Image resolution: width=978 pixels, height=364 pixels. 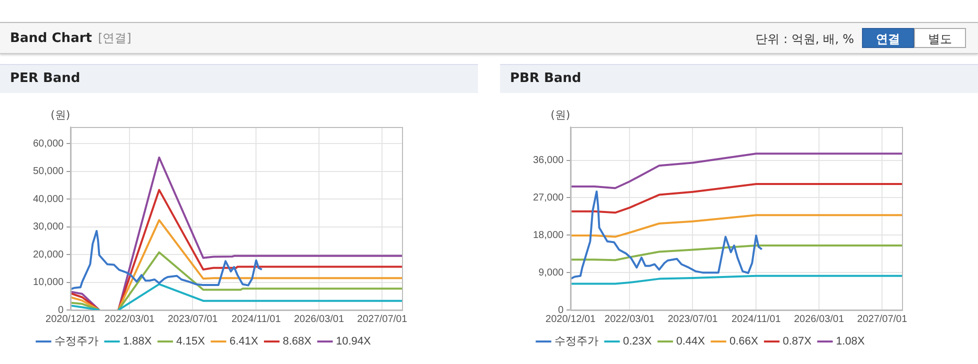 What do you see at coordinates (637, 342) in the screenshot?
I see `legend-label: 0.23X` at bounding box center [637, 342].